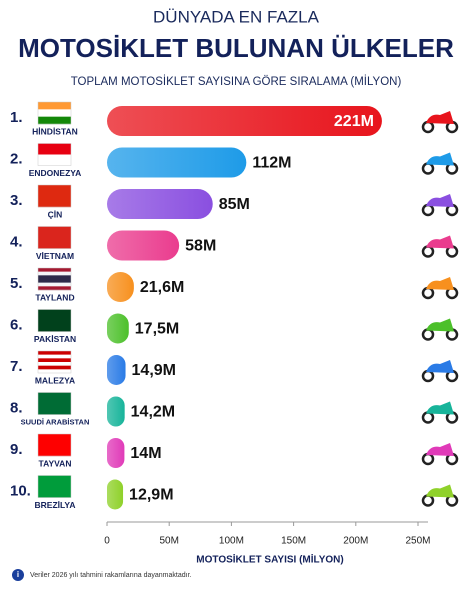  What do you see at coordinates (354, 121) in the screenshot?
I see `value-label: 221M` at bounding box center [354, 121].